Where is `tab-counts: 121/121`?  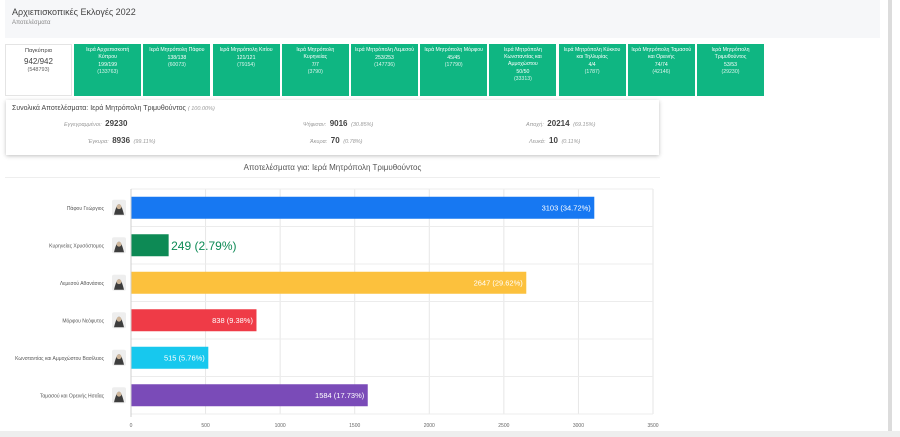
tab-counts: 121/121 is located at coordinates (246, 58).